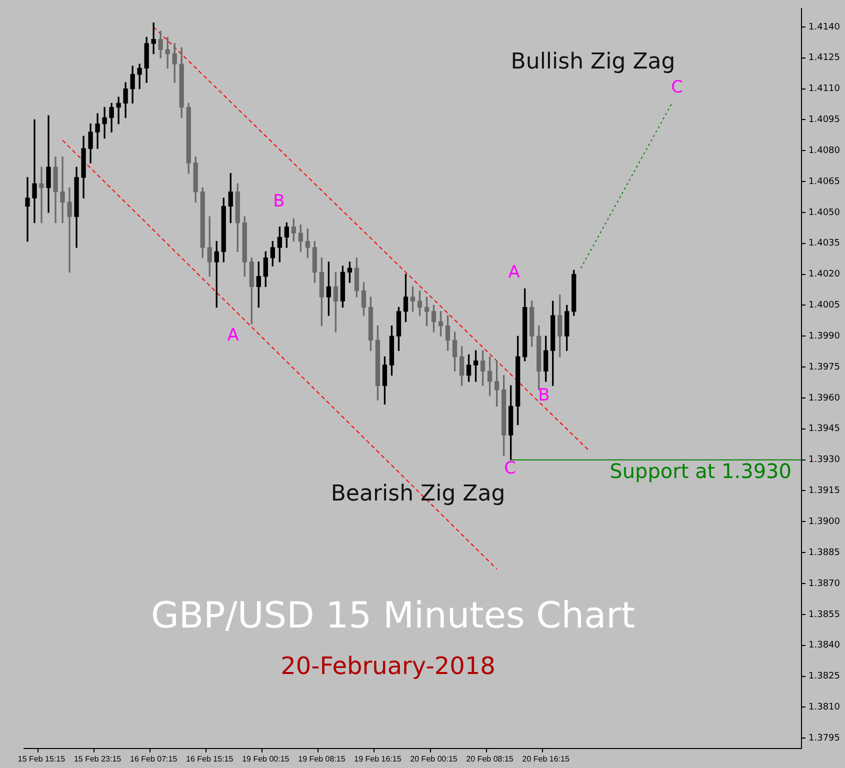 The width and height of the screenshot is (845, 768). What do you see at coordinates (824, 367) in the screenshot?
I see `y-tick-label: 1.3975` at bounding box center [824, 367].